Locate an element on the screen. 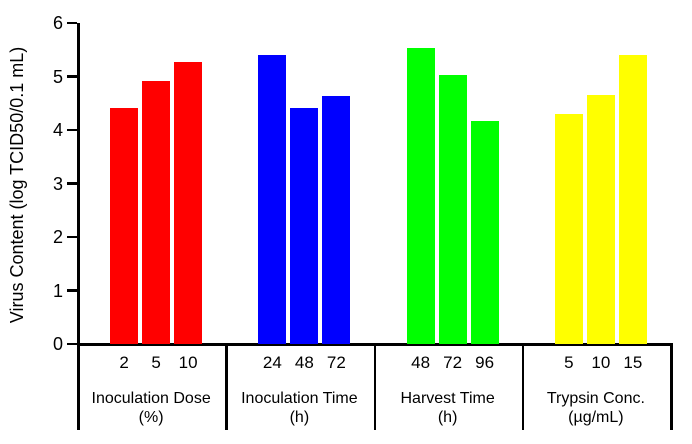 This screenshot has width=692, height=444. x-tick-label: 24 is located at coordinates (272, 362).